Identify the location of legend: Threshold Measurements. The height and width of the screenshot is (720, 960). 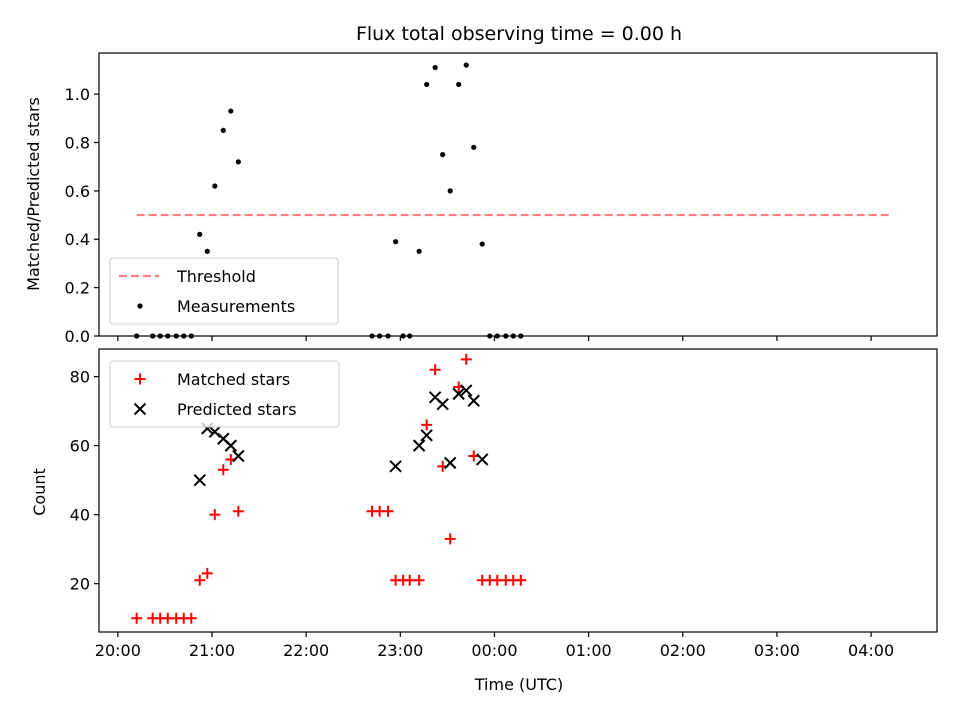
(224, 291).